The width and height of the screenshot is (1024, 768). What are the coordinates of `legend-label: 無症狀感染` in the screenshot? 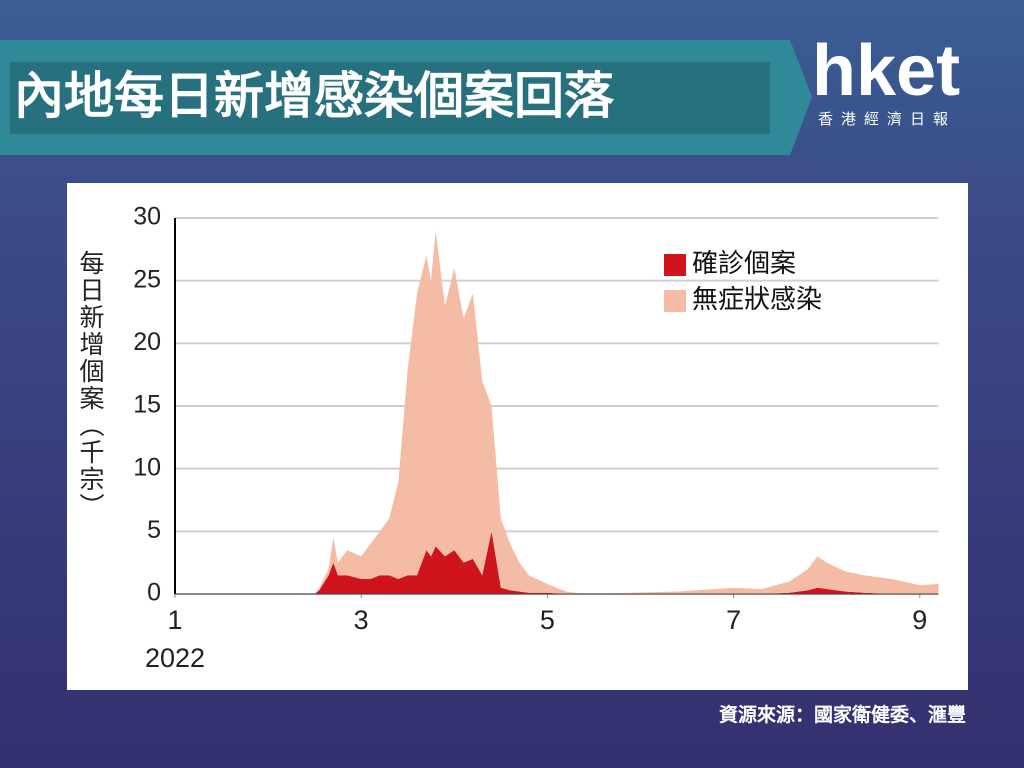 It's located at (757, 299).